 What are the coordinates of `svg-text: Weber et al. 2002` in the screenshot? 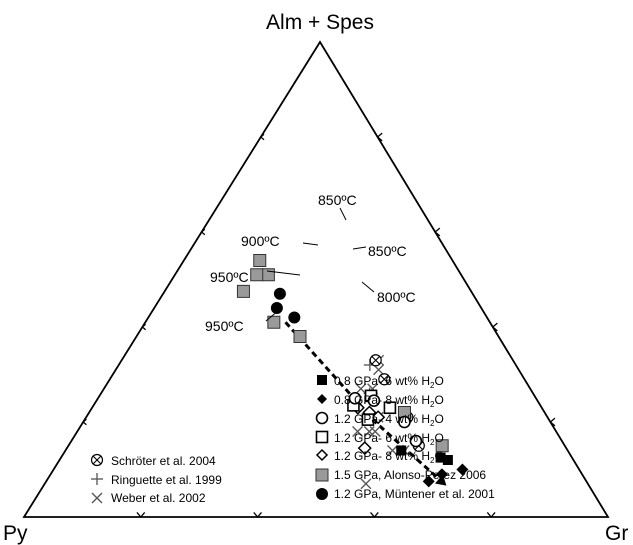 It's located at (158, 498).